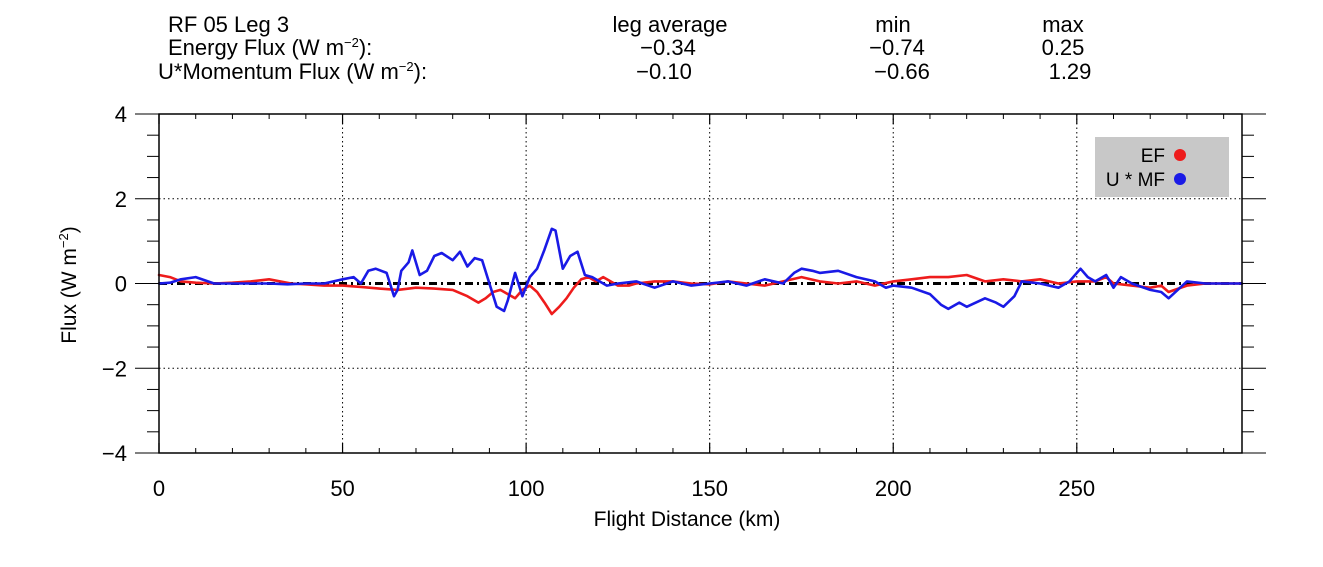  What do you see at coordinates (526, 488) in the screenshot?
I see `x-tick-label: 100` at bounding box center [526, 488].